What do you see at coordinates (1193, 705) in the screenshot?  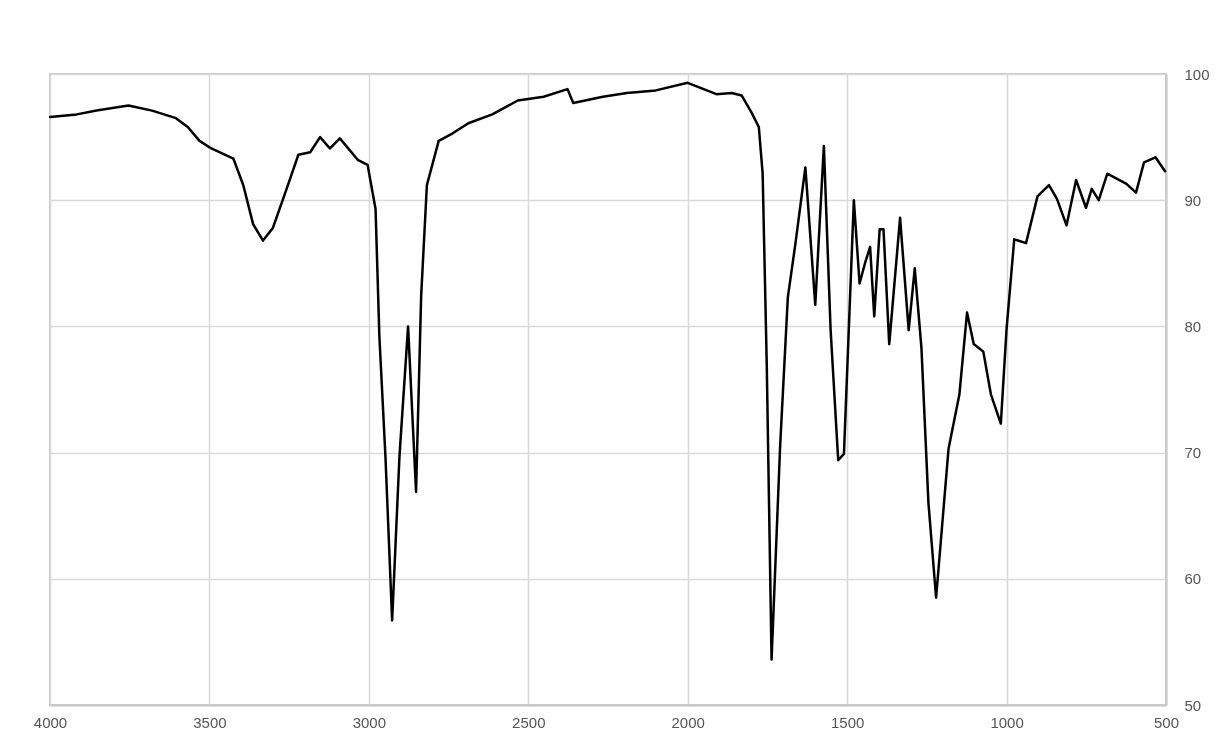 I see `y-tick-label: 50` at bounding box center [1193, 705].